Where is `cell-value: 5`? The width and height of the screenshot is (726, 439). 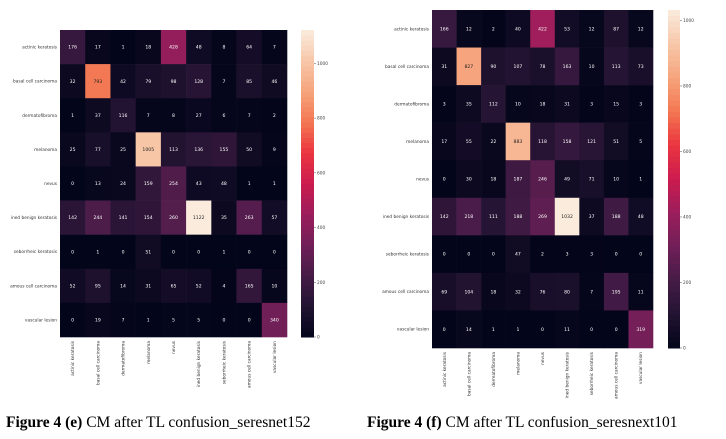 cell-value: 5 is located at coordinates (640, 142).